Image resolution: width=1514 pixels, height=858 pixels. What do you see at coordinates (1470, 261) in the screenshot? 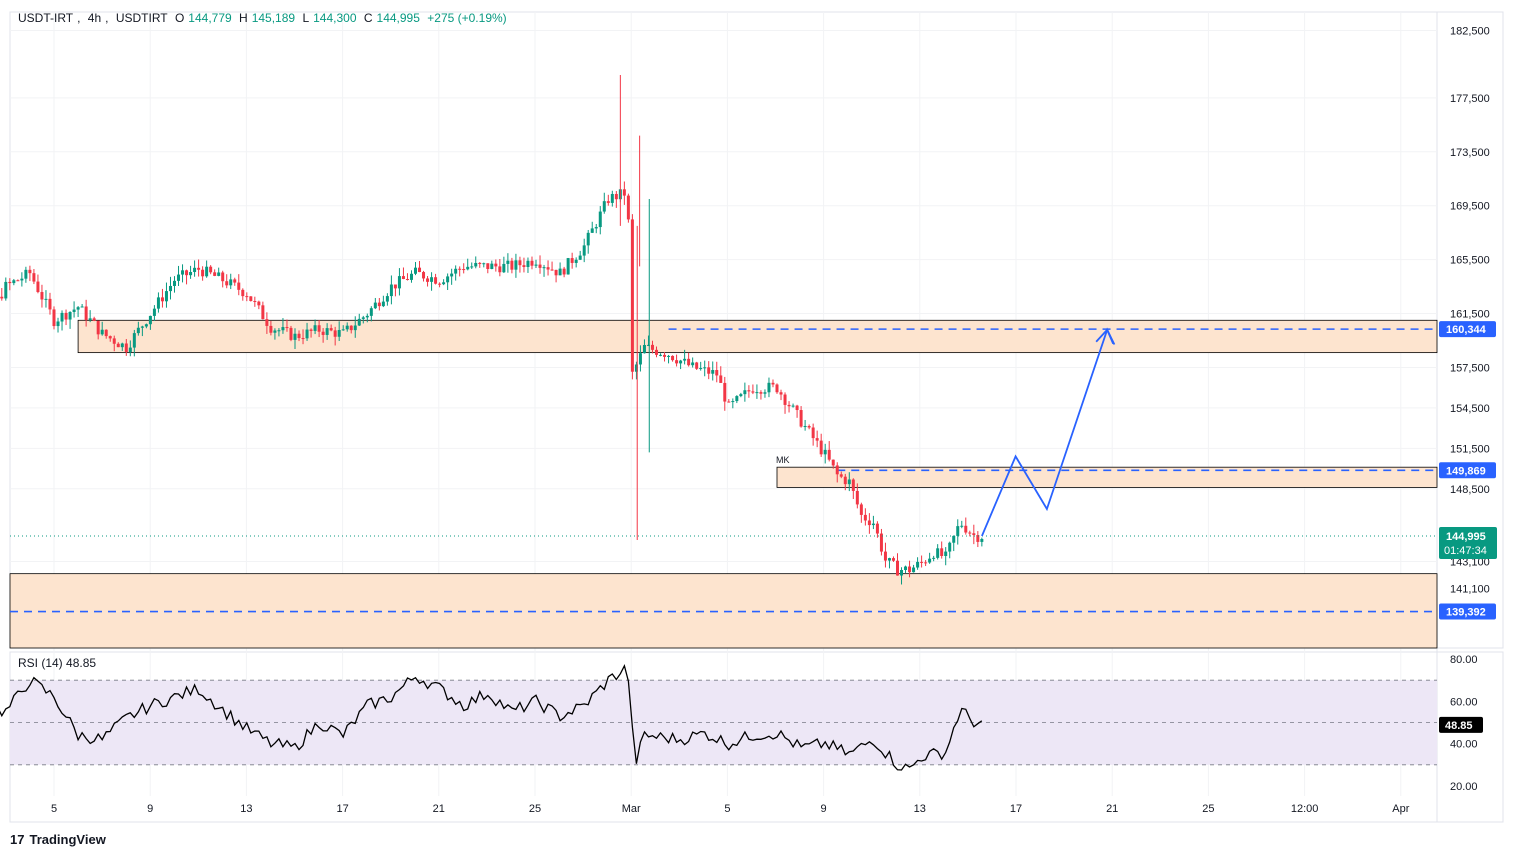
I see `price-axis-tick: 165,500` at bounding box center [1470, 261].